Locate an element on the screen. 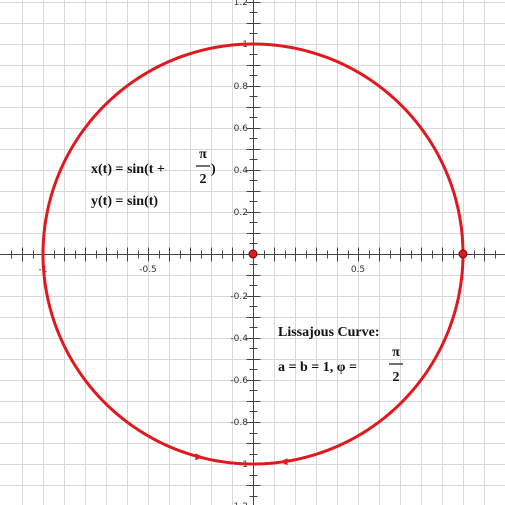 The width and height of the screenshot is (505, 505). curve-params-prefix: a = b = 1, φ = is located at coordinates (317, 367).